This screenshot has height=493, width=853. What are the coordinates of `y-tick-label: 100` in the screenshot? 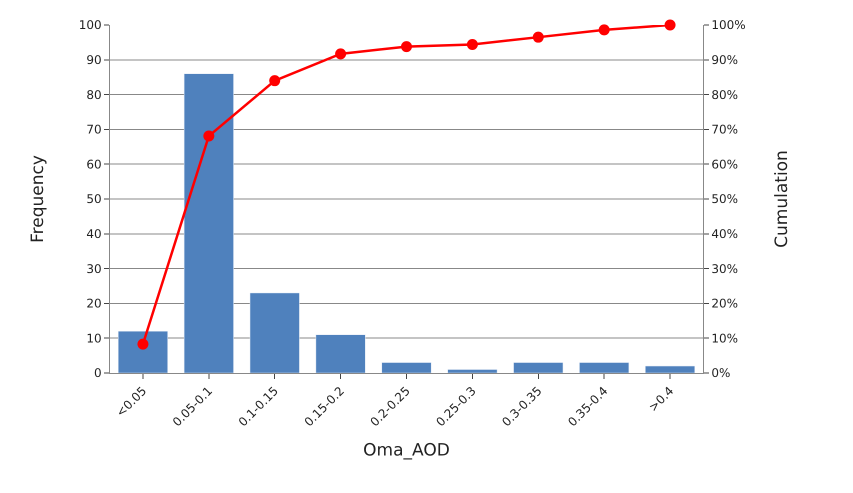 It's located at (90, 25).